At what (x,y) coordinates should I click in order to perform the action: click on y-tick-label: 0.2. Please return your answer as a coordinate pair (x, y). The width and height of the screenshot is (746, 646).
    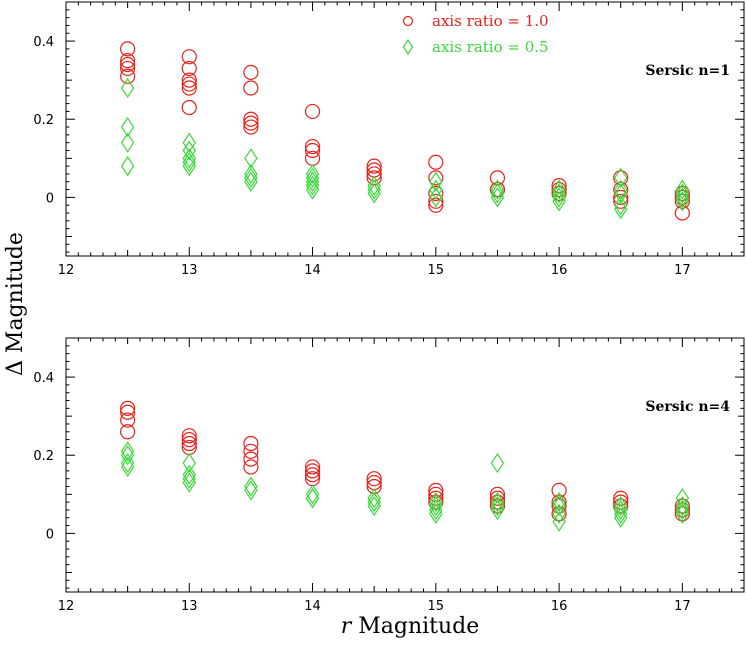
    Looking at the image, I should click on (43, 456).